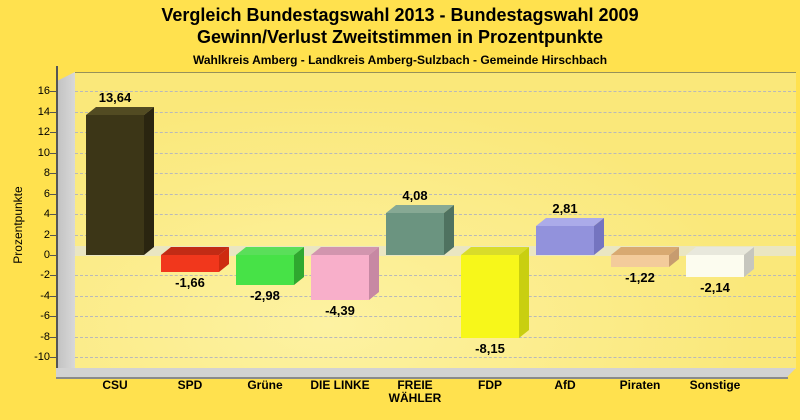 This screenshot has width=800, height=420. I want to click on x-axis-label: CSU, so click(115, 385).